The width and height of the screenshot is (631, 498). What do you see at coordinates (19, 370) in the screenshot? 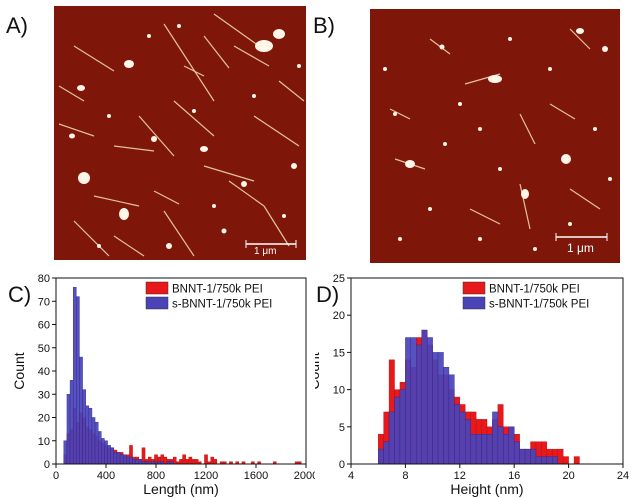
I see `y-axis-label: Count` at bounding box center [19, 370].